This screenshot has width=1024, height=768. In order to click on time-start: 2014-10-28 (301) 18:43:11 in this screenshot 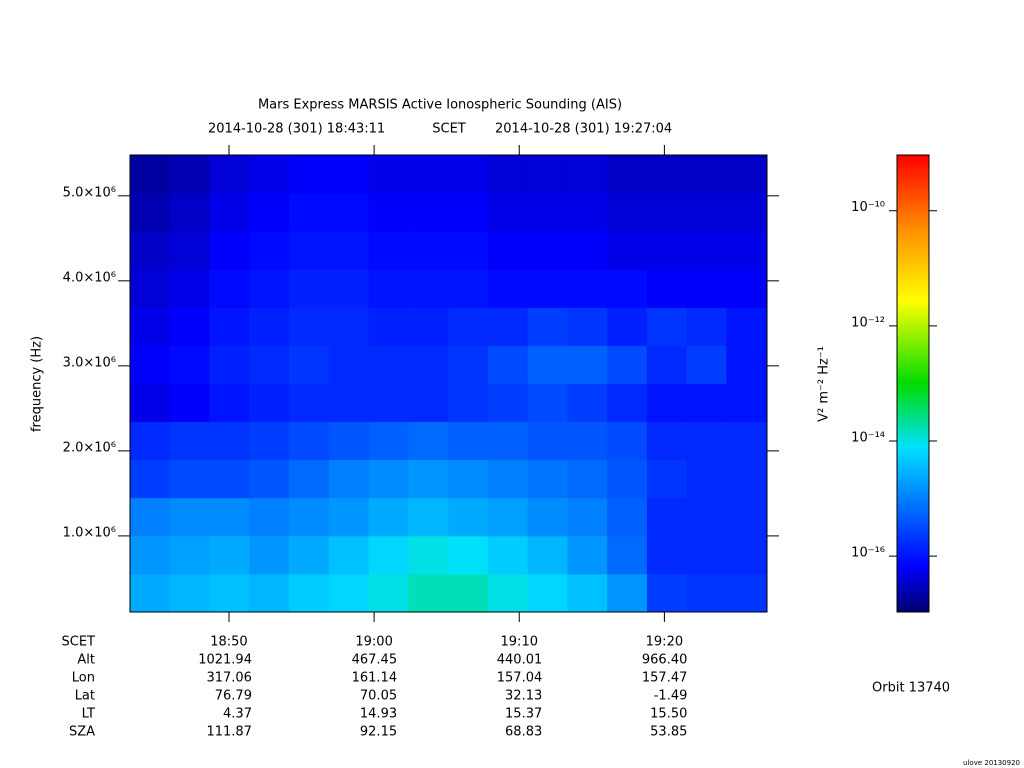, I will do `click(296, 129)`.